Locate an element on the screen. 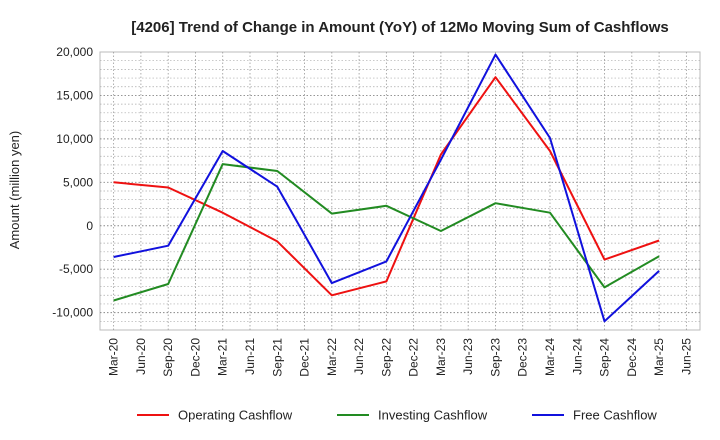 Image resolution: width=720 pixels, height=440 pixels. x-tick-label: Sep-20 is located at coordinates (168, 357).